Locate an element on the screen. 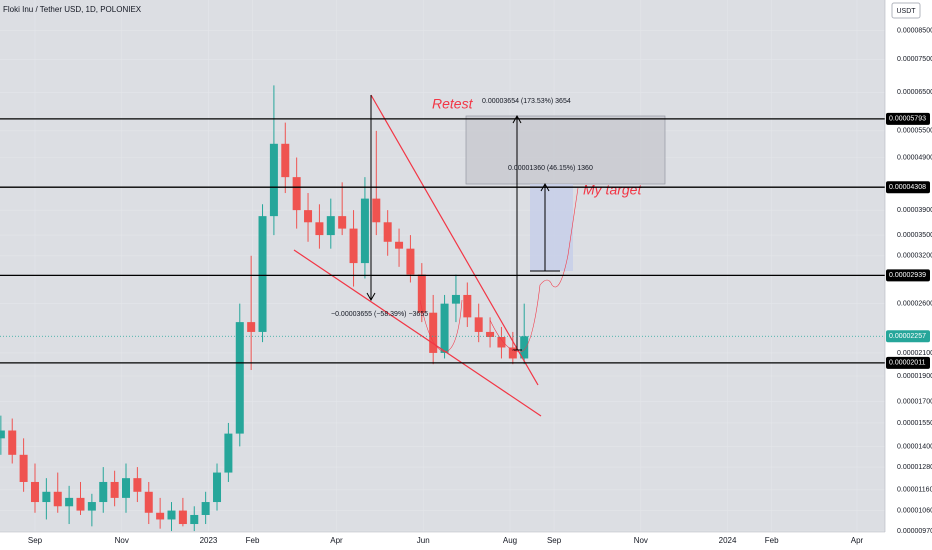 The width and height of the screenshot is (932, 550). currency-button is located at coordinates (906, 10).